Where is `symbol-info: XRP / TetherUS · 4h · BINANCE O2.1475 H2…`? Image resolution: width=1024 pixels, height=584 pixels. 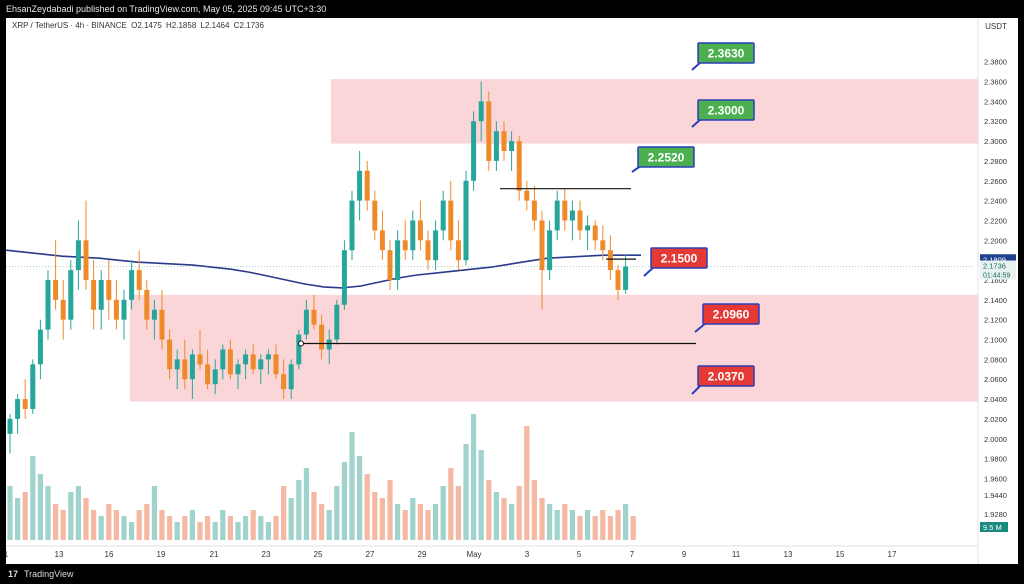
symbol-info: XRP / TetherUS · 4h · BINANCE O2.1475 H2… is located at coordinates (139, 25).